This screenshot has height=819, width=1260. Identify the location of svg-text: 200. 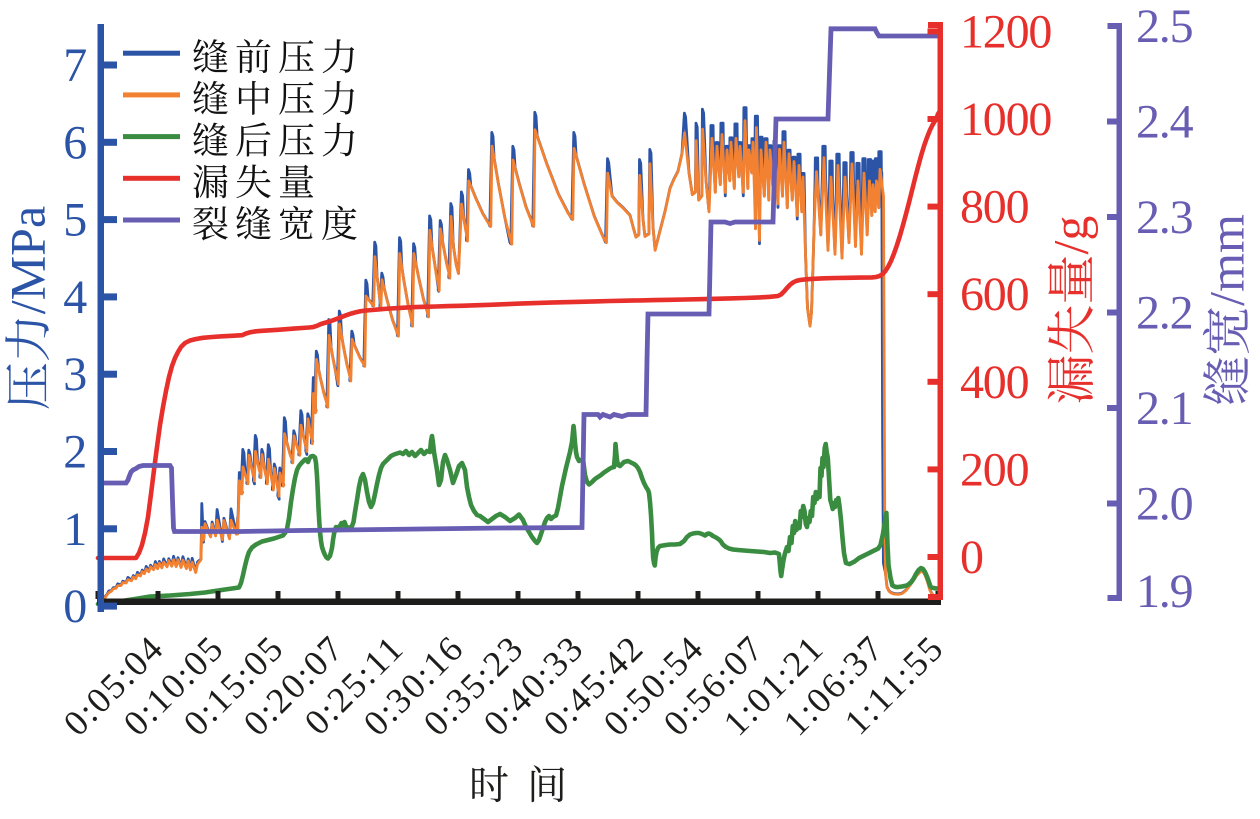
(994, 469).